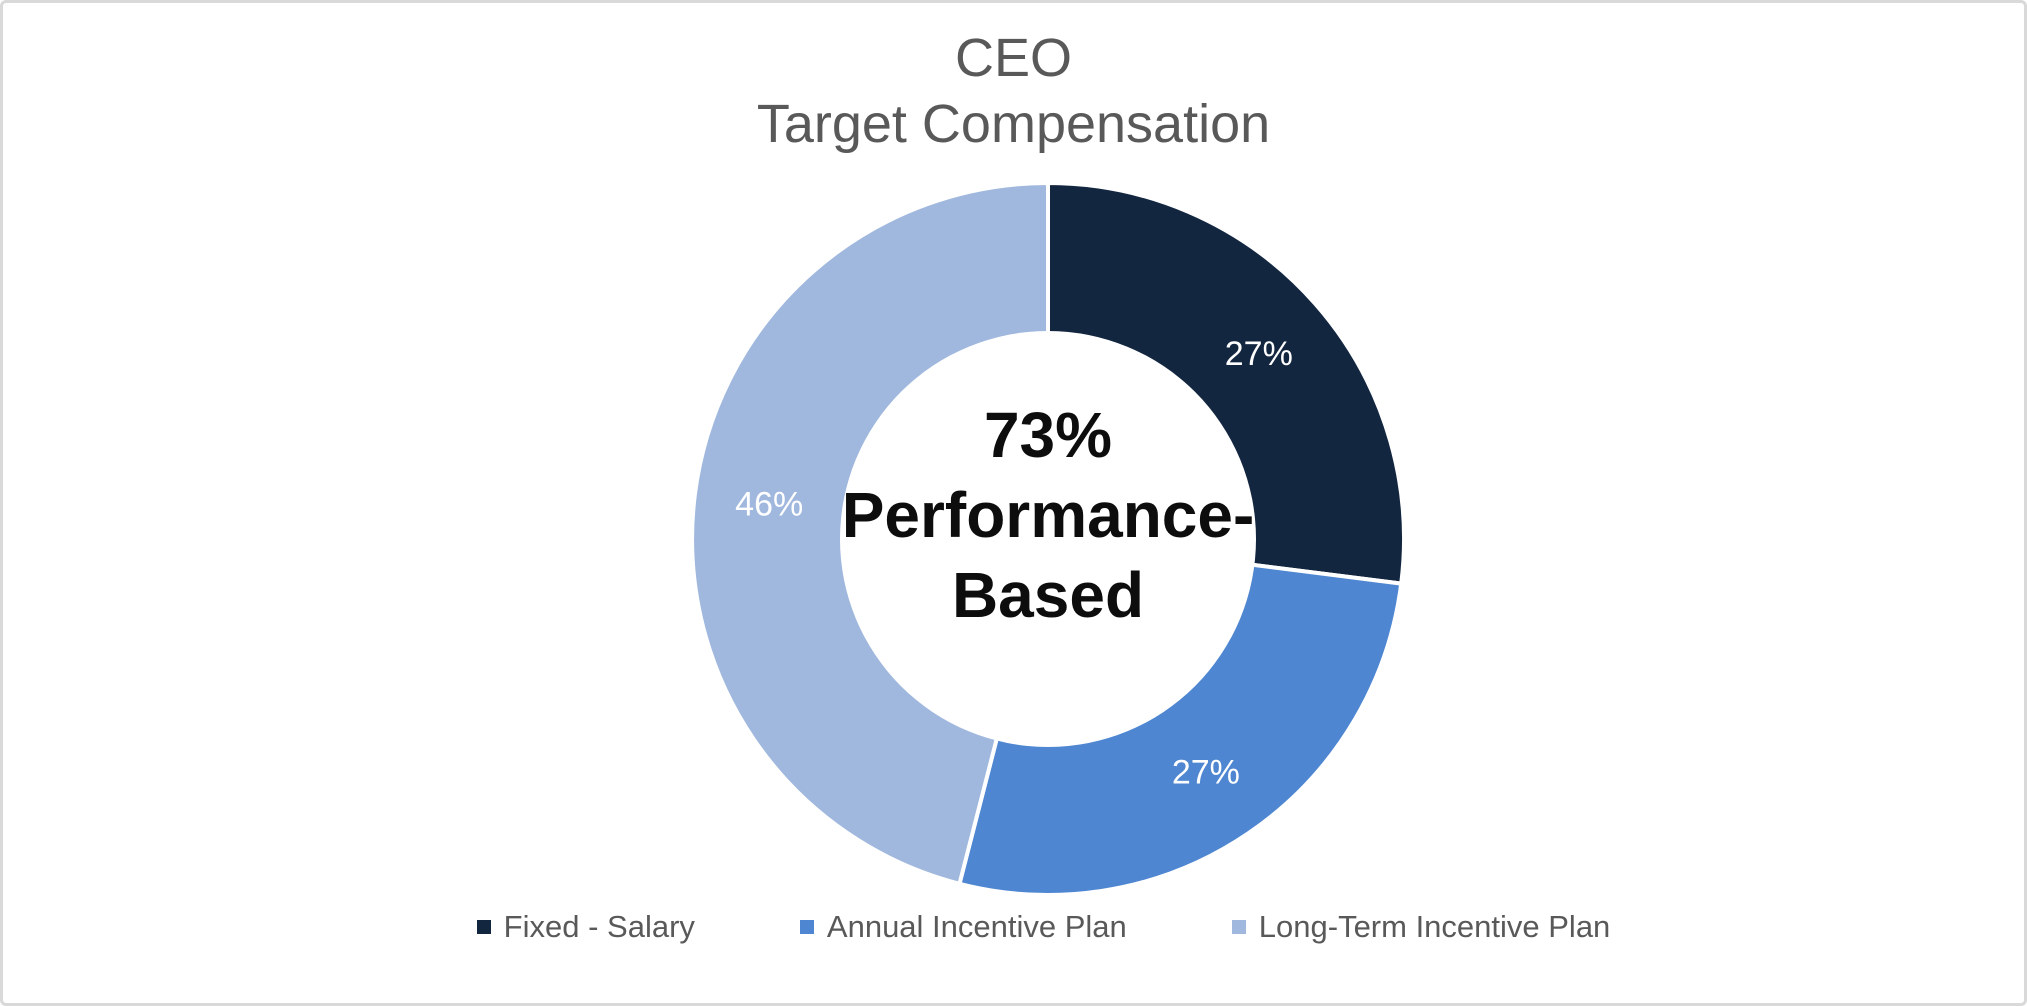  I want to click on legend-item-long-term-incentive-plan: Long-Term Incentive Plan, so click(1421, 927).